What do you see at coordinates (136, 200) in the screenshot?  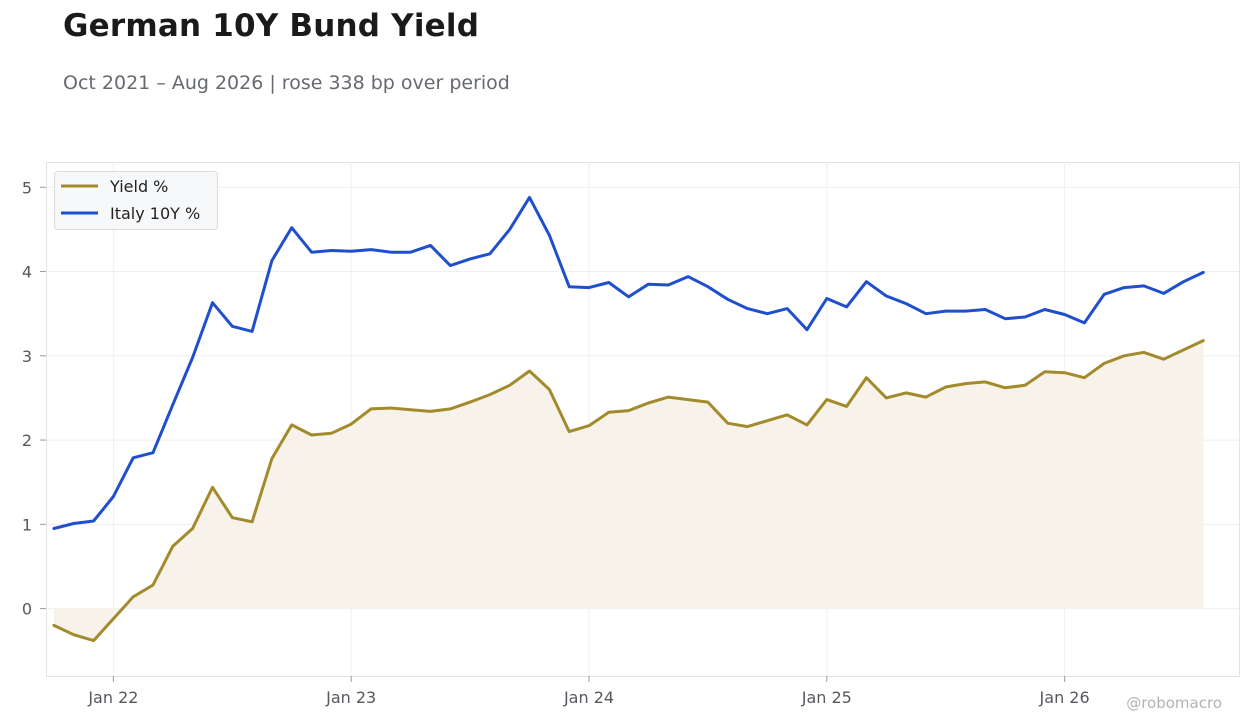 I see `legend: Yield % Italy 10Y %` at bounding box center [136, 200].